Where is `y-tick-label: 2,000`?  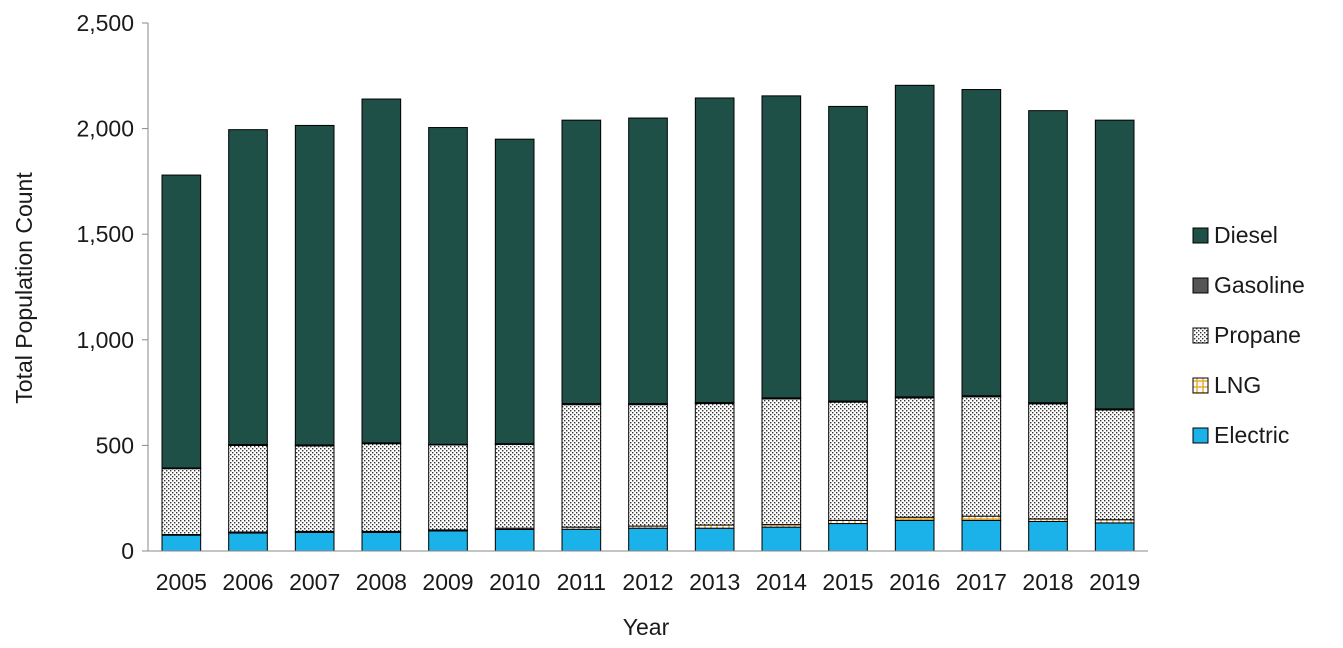 y-tick-label: 2,000 is located at coordinates (105, 129).